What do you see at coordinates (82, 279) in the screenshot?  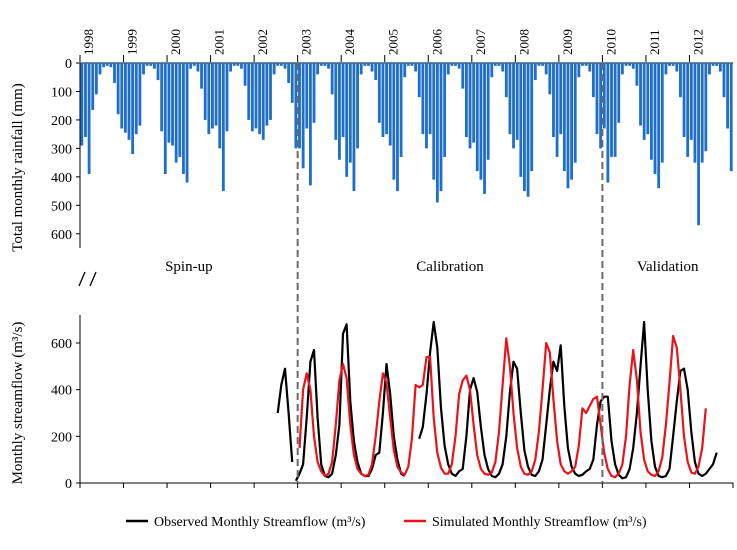 I see `axis-break-mark` at bounding box center [82, 279].